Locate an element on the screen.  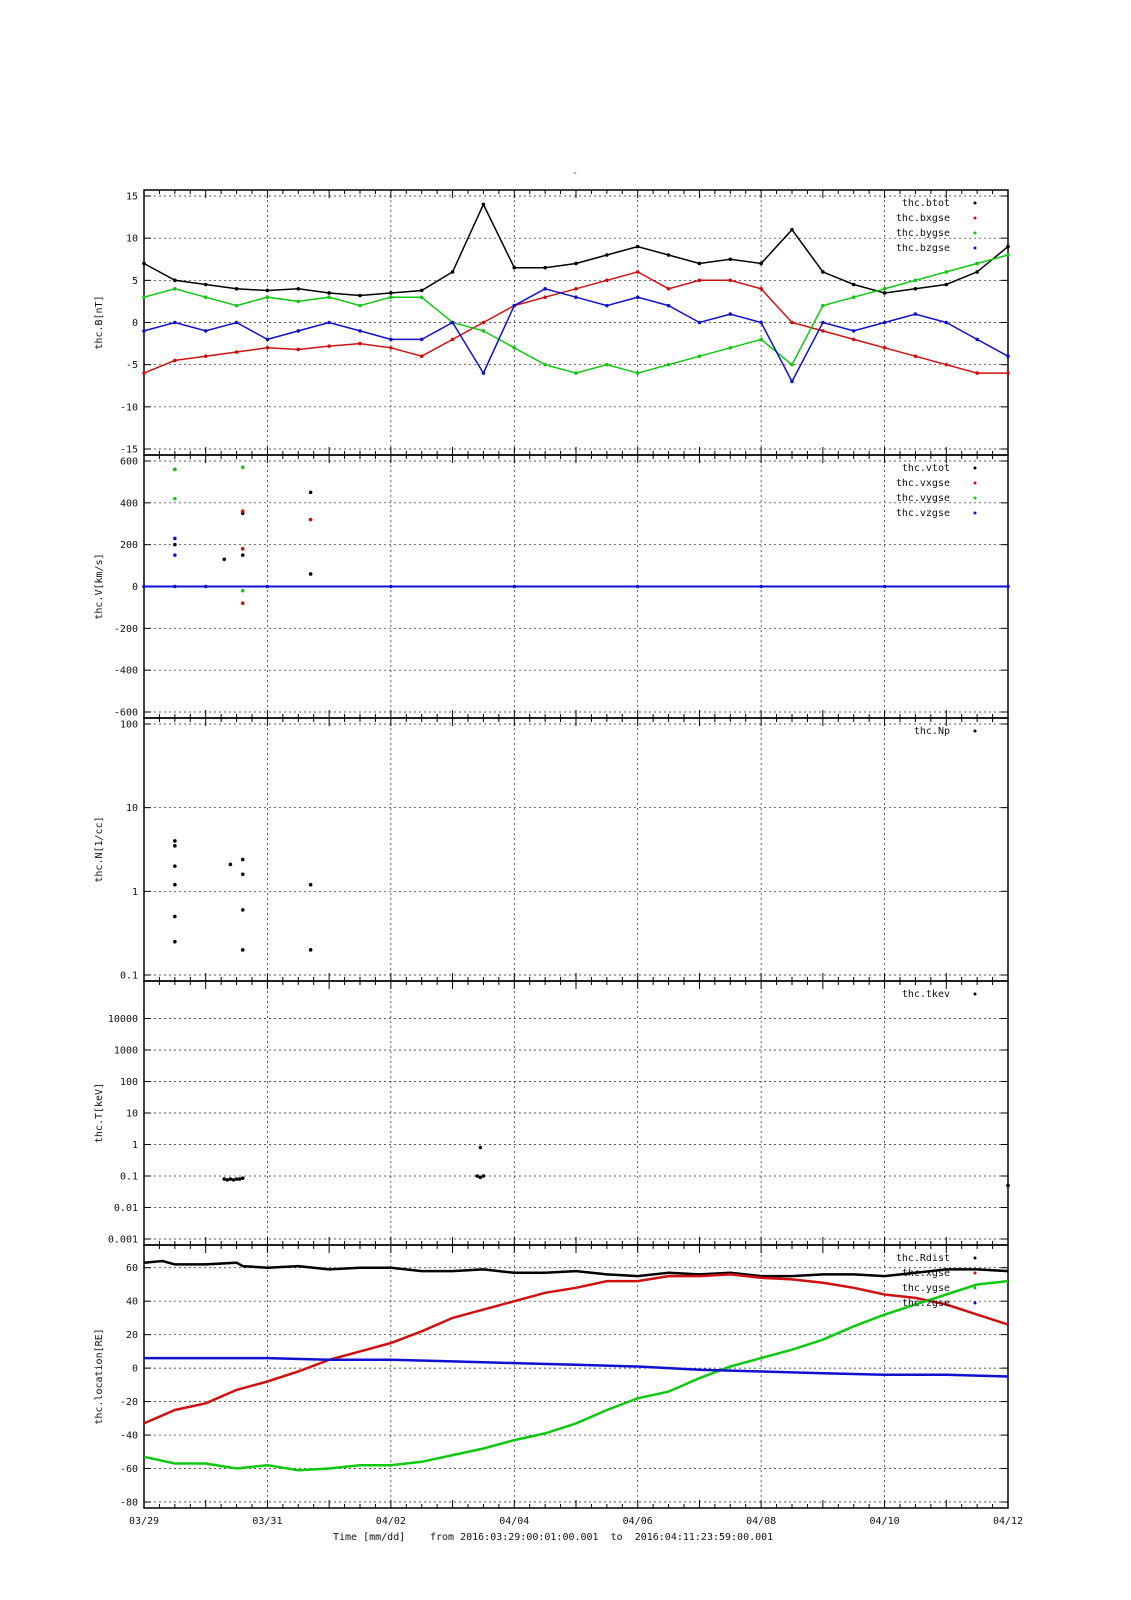
legend: thc.Np is located at coordinates (945, 731).